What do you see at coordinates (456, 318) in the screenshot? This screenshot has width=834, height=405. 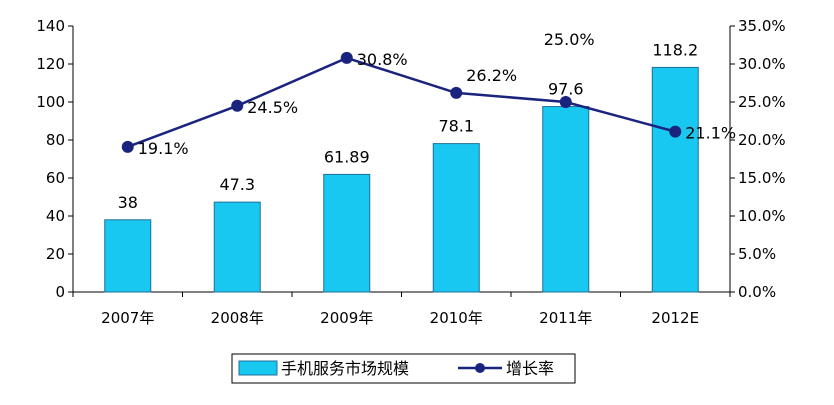 I see `x-tick-label: 2010年` at bounding box center [456, 318].